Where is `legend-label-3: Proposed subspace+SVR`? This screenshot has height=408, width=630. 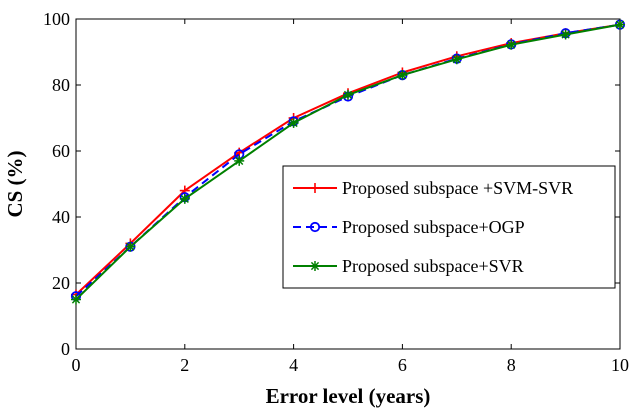 legend-label-3: Proposed subspace+SVR is located at coordinates (433, 266).